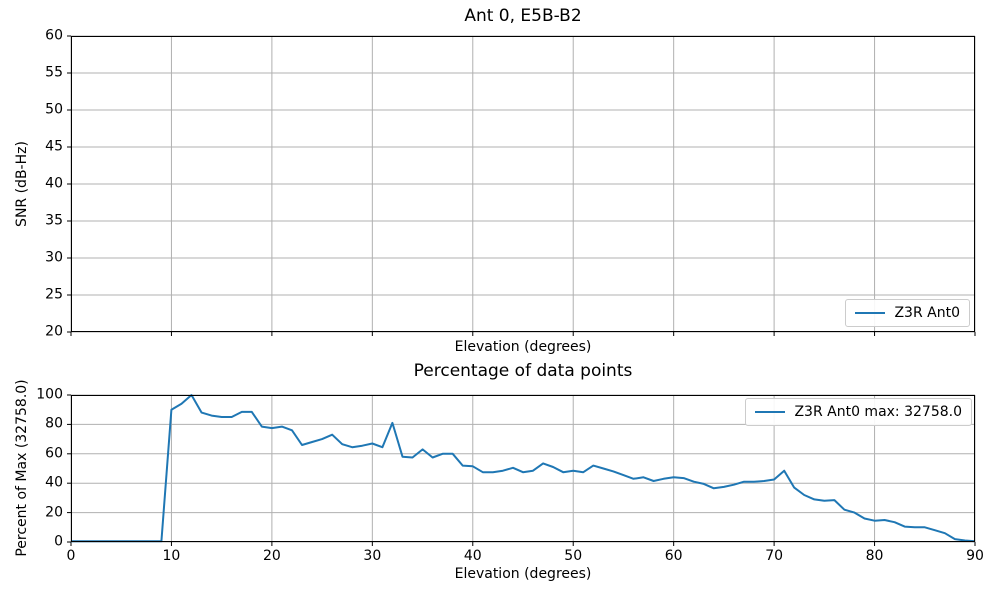 This screenshot has height=600, width=1000. What do you see at coordinates (927, 313) in the screenshot?
I see `top-chart-legend-label: Z3R Ant0` at bounding box center [927, 313].